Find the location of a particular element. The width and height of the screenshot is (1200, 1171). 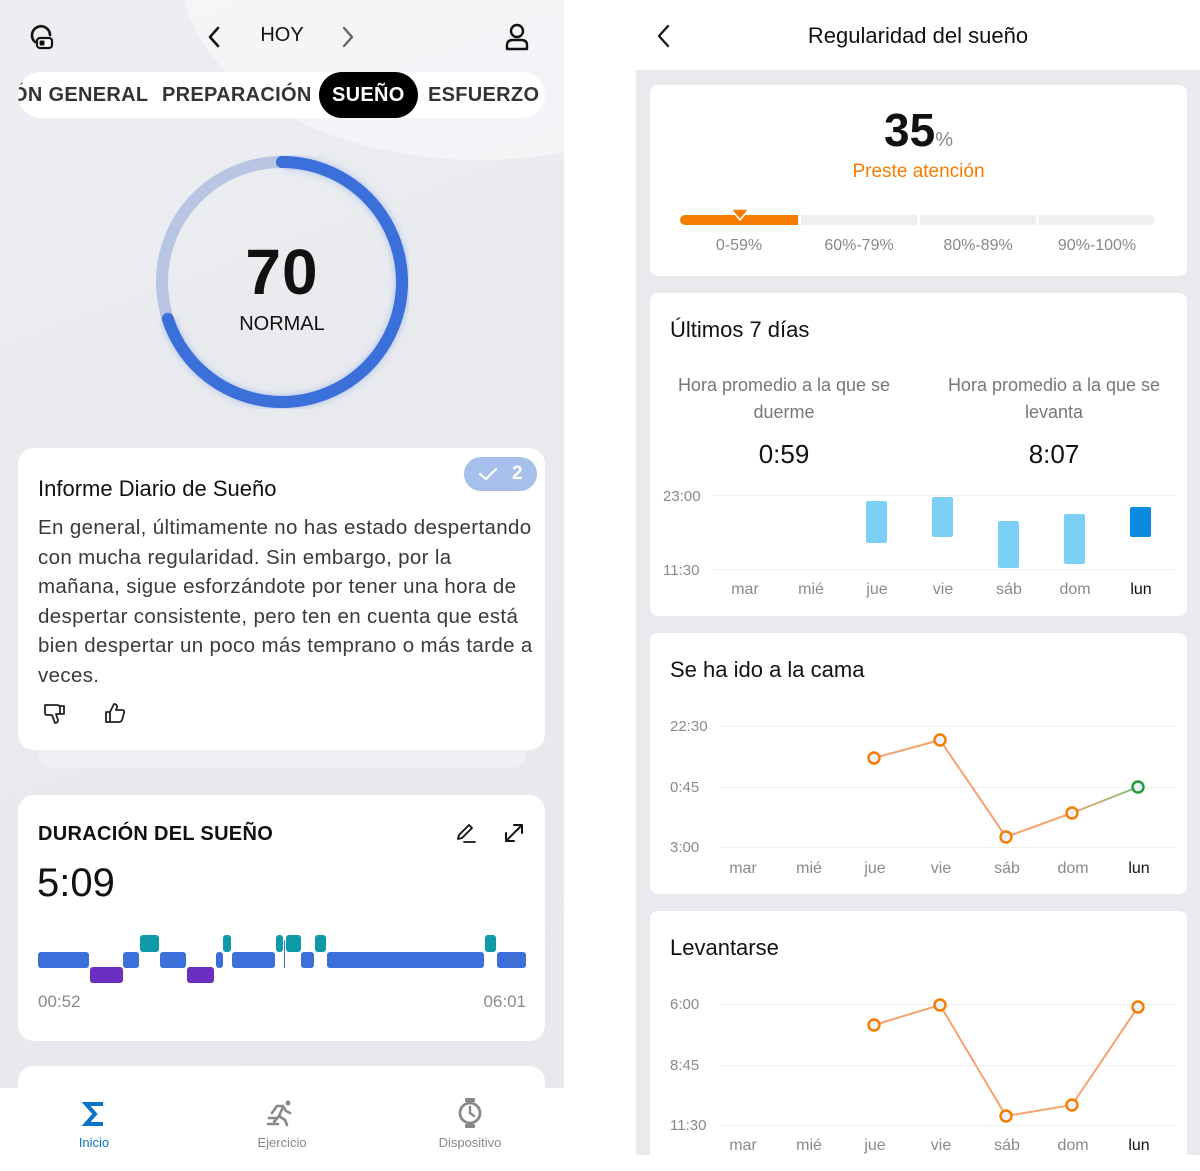

page-title: Regularidad del sueño is located at coordinates (918, 35).